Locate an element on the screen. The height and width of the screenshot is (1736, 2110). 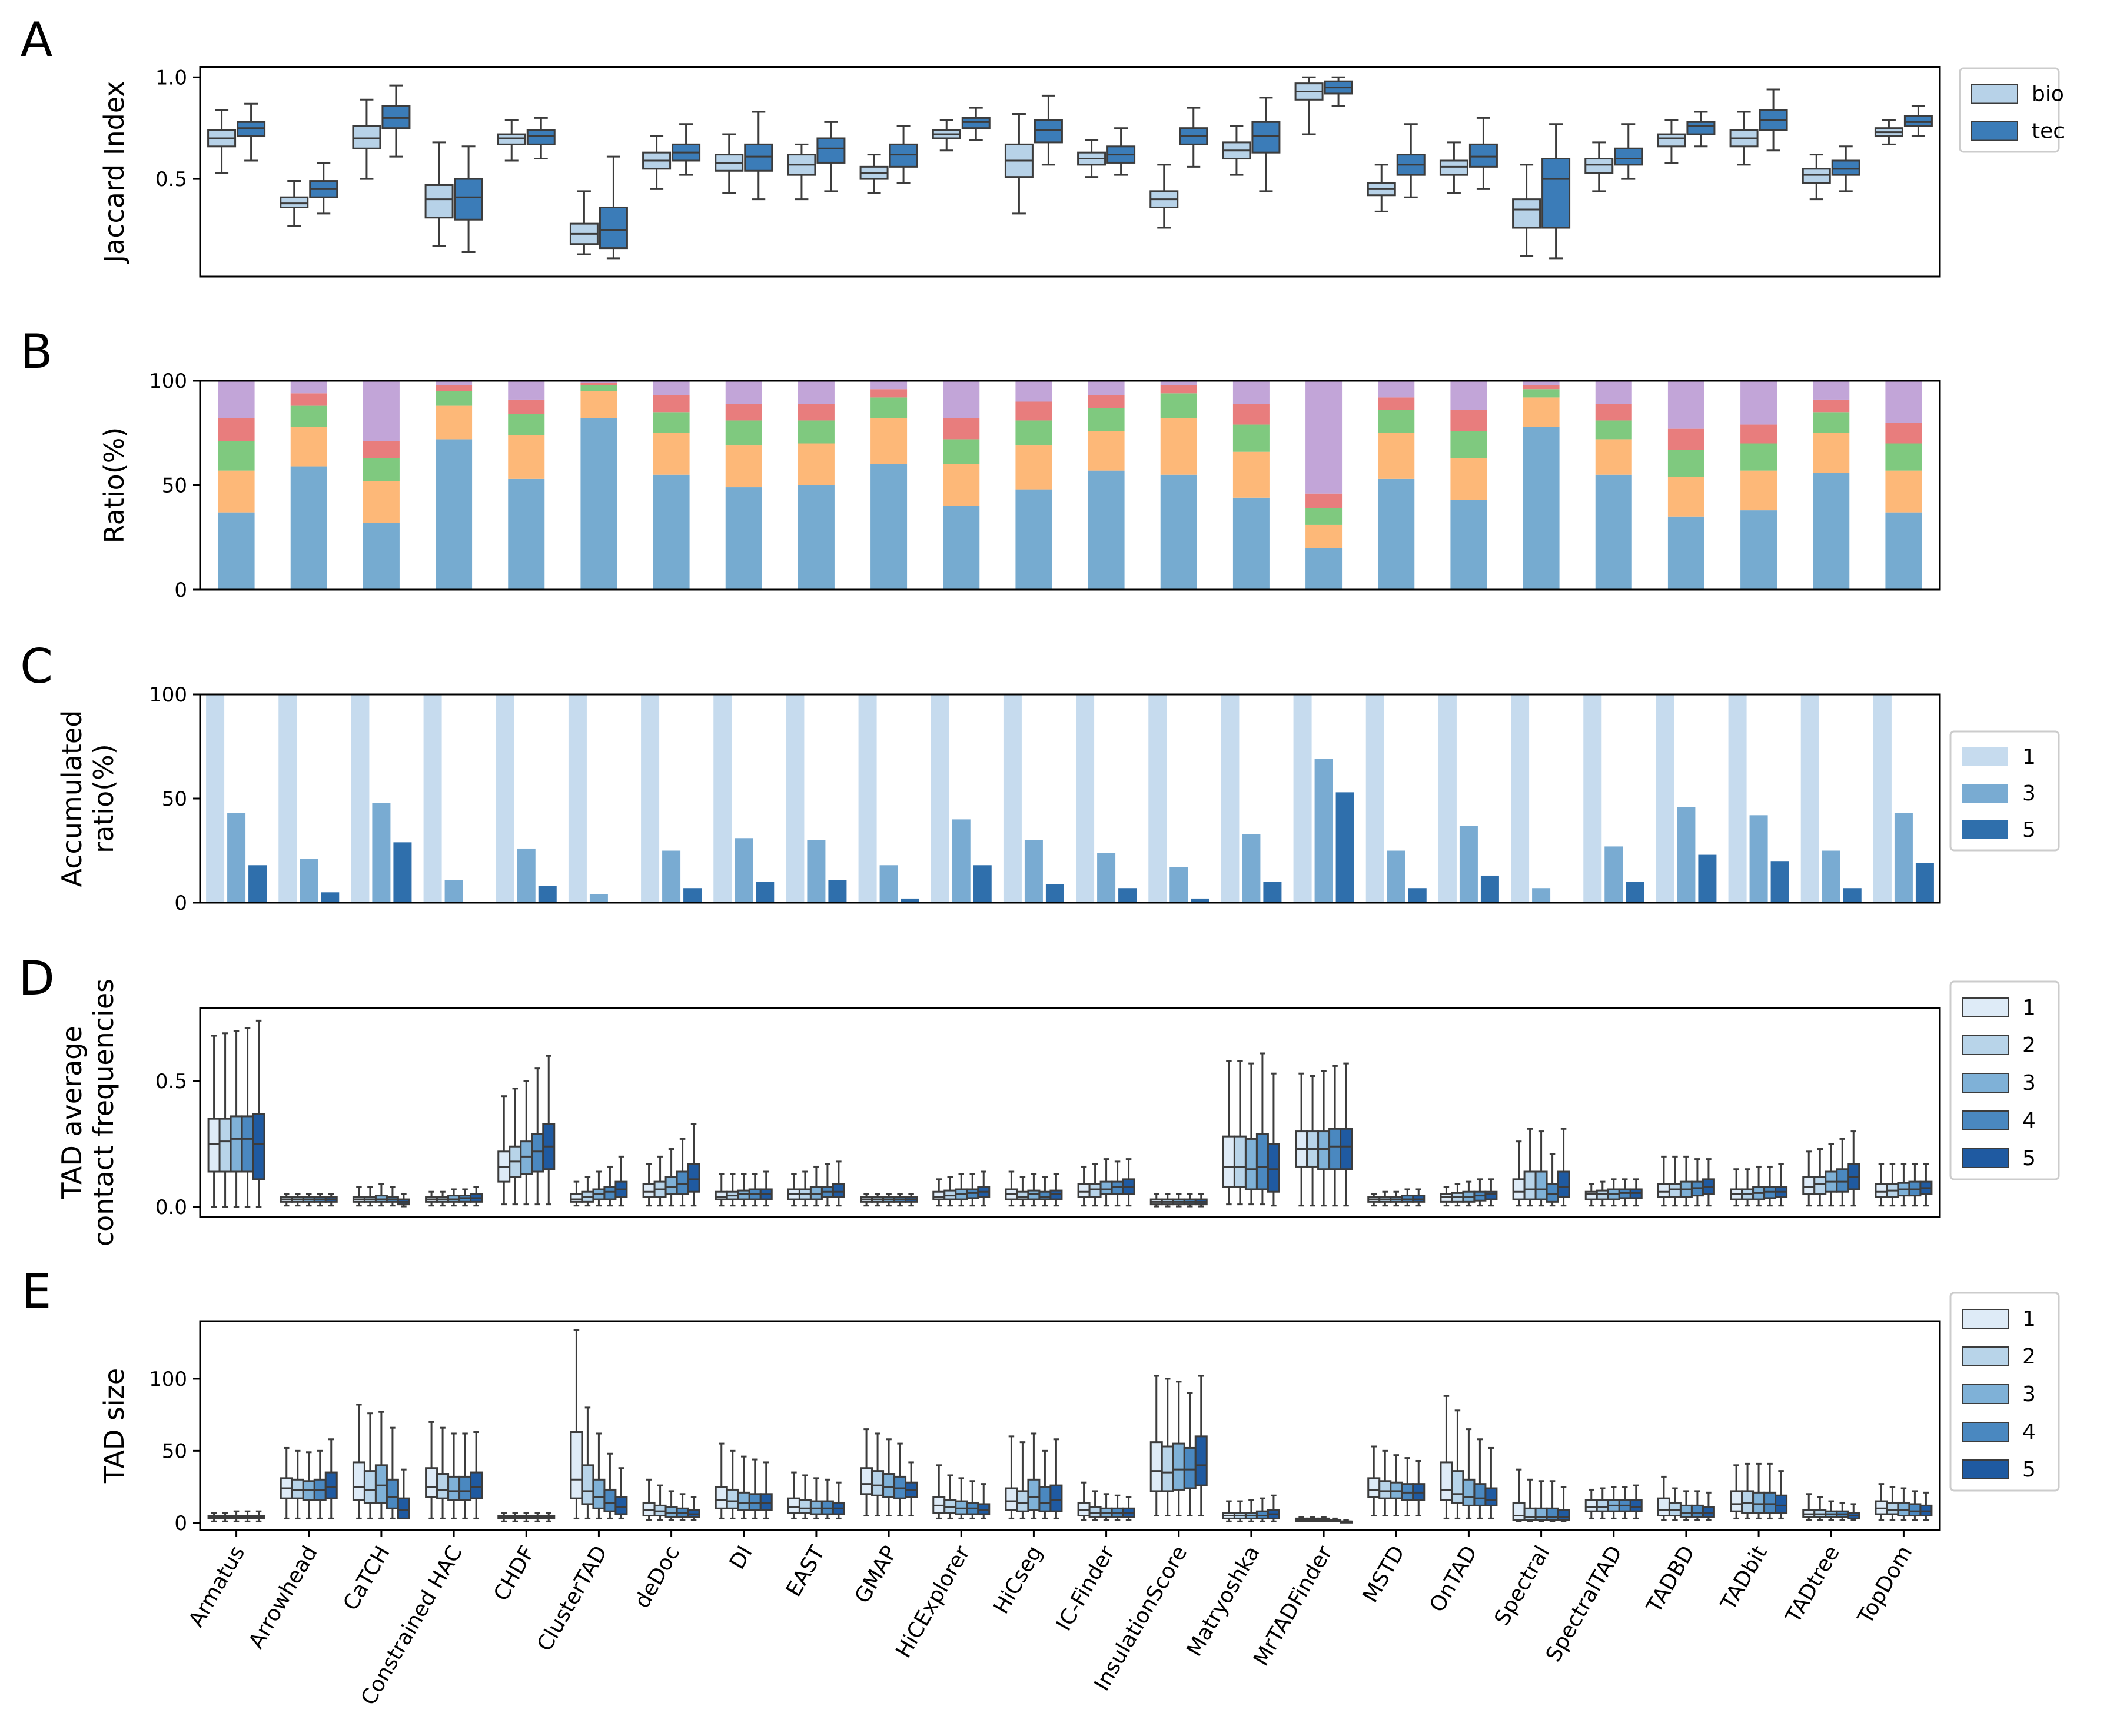
x-tick-label: EAST is located at coordinates (806, 1571).